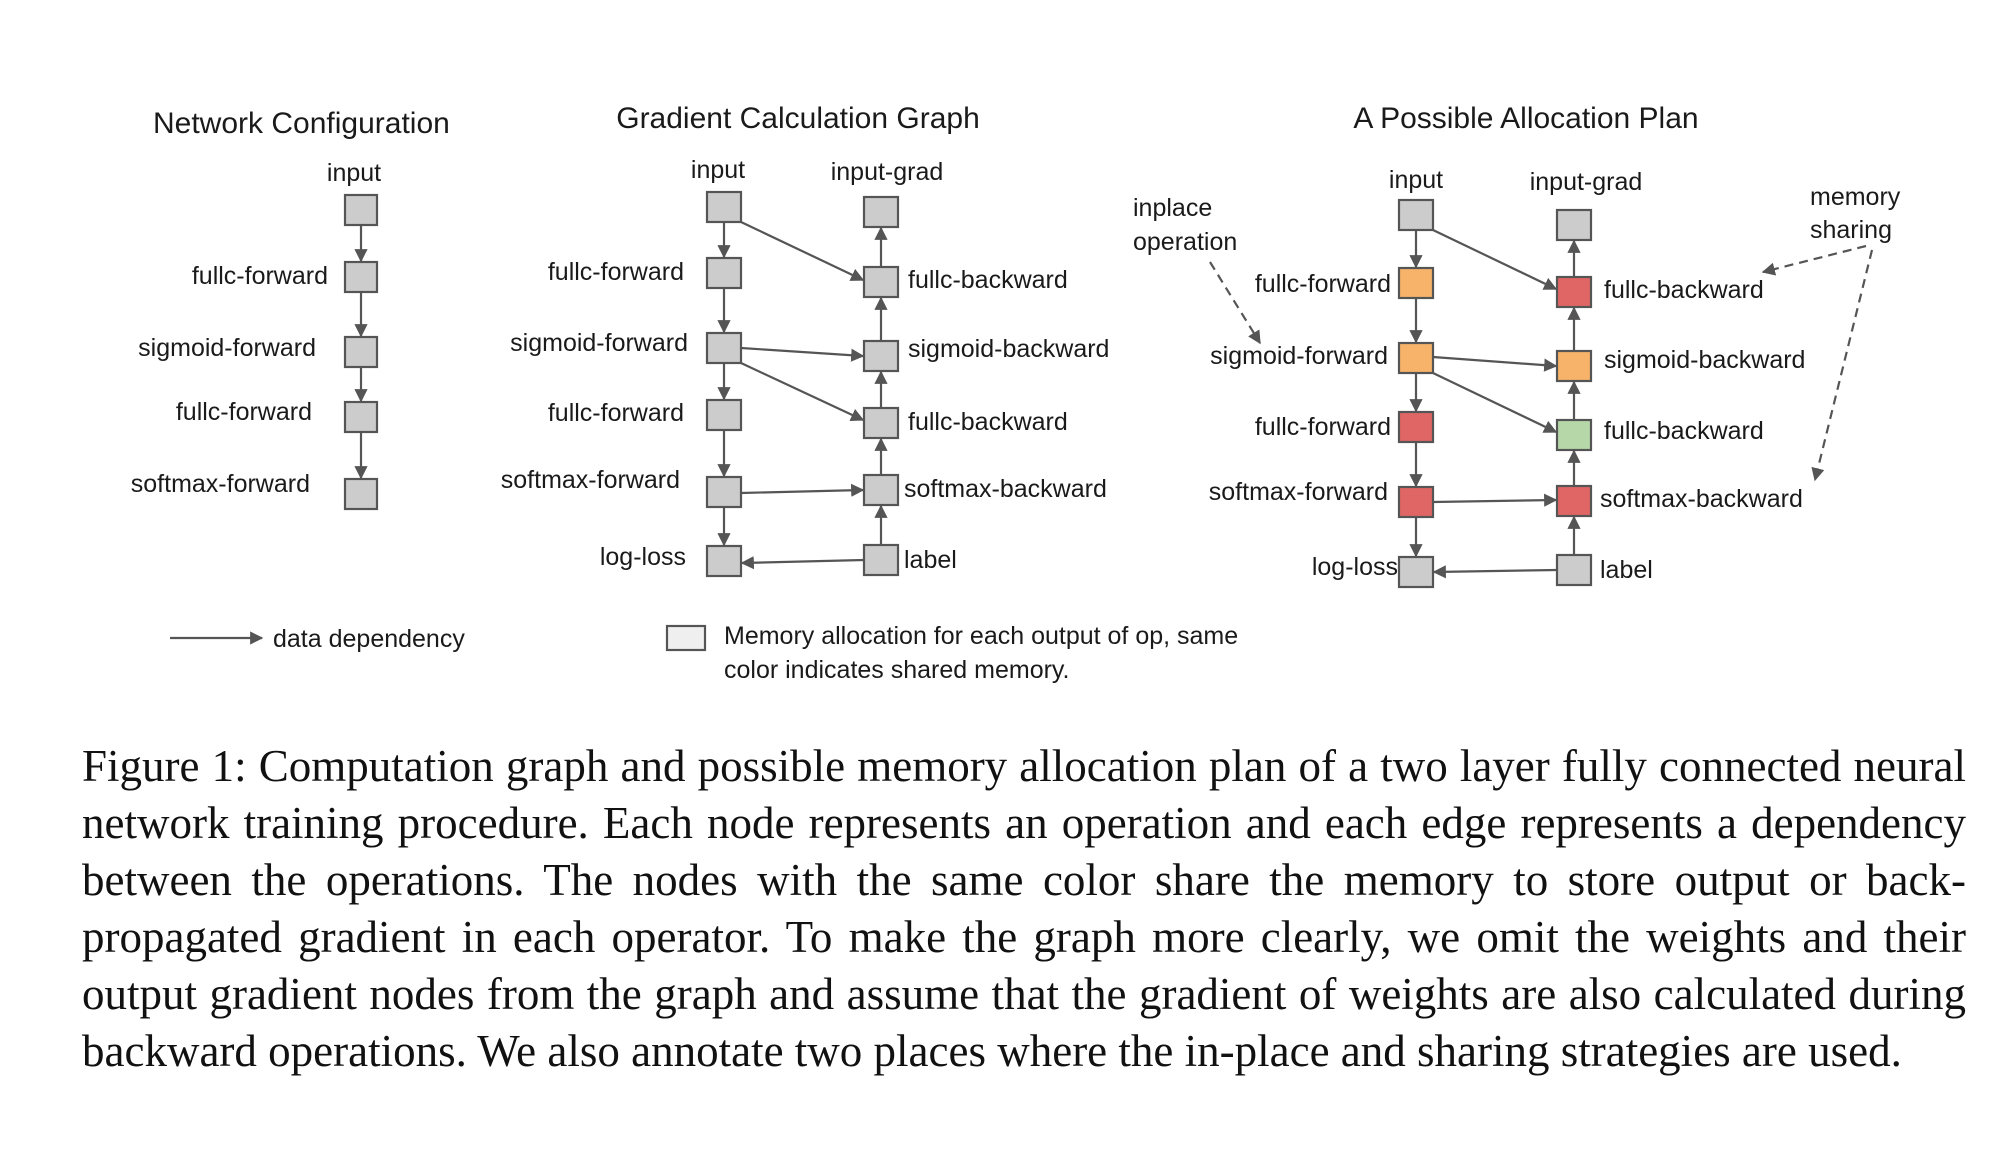  I want to click on annotation-sharing-line1: memory, so click(1855, 197).